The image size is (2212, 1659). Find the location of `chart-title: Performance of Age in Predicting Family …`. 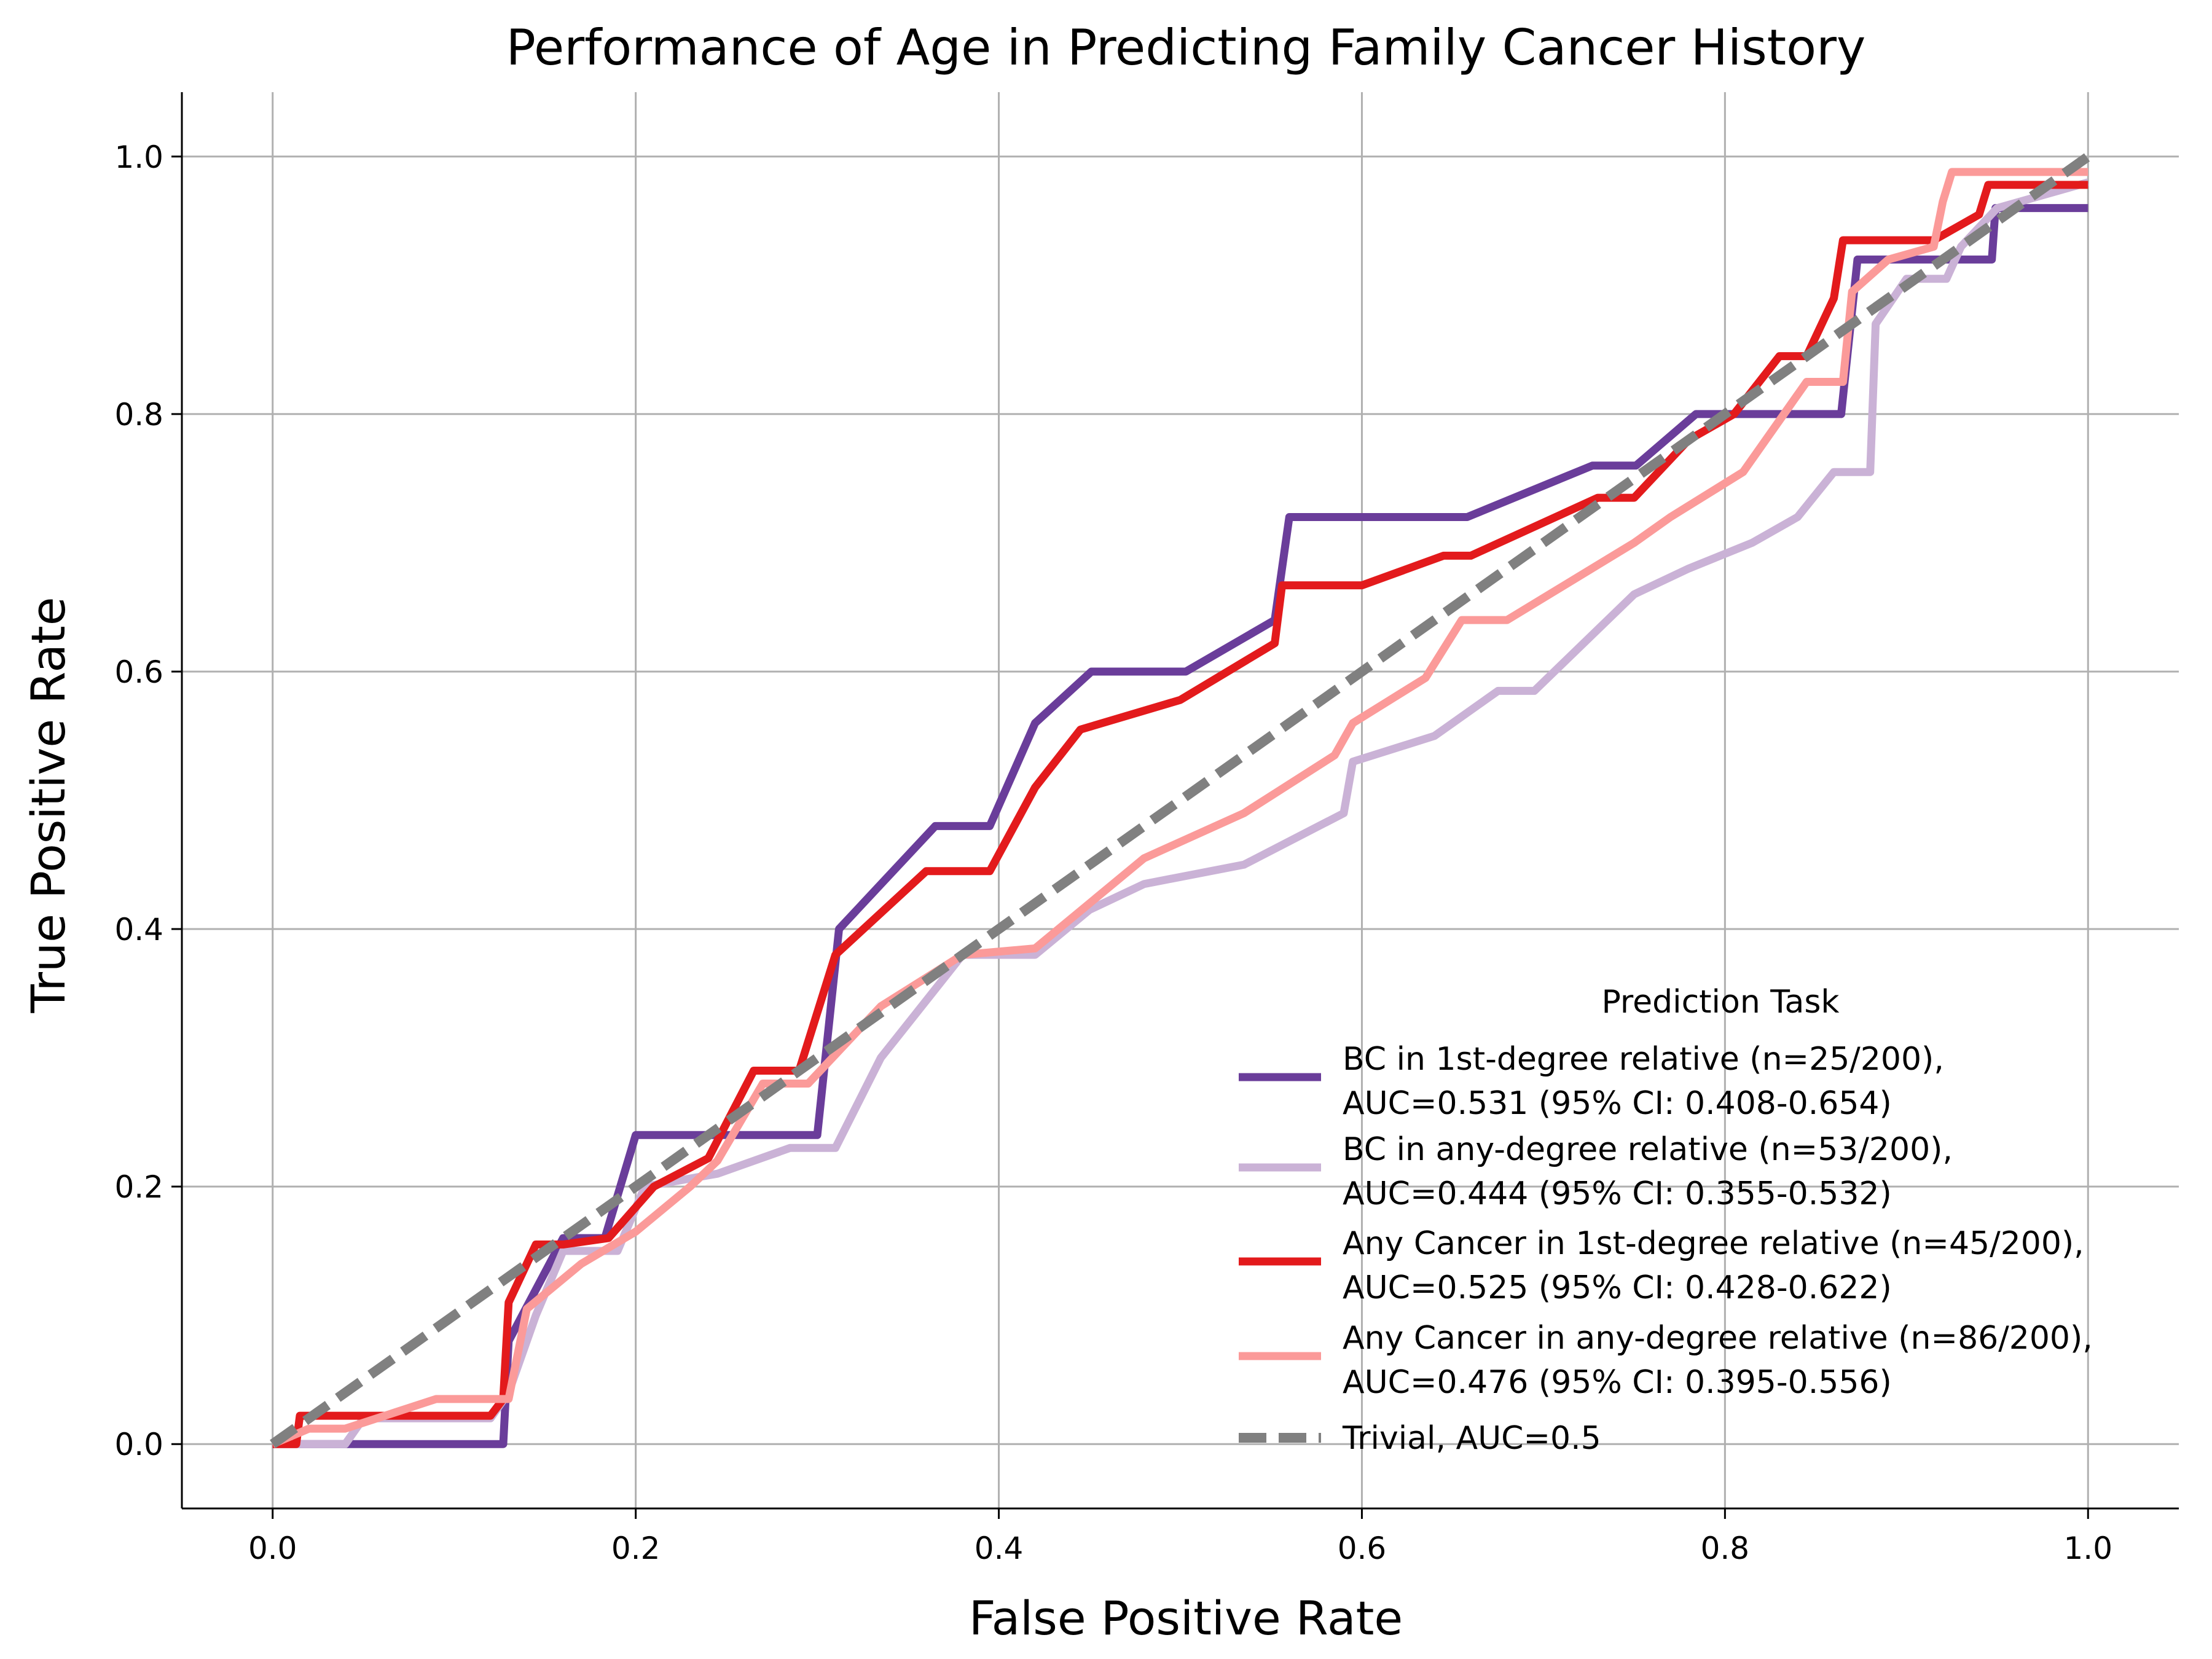

chart-title: Performance of Age in Predicting Family … is located at coordinates (1186, 47).